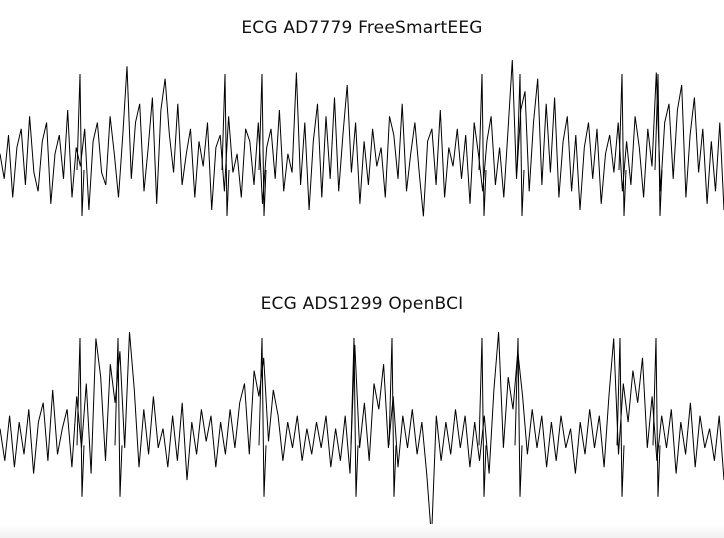  What do you see at coordinates (362, 531) in the screenshot?
I see `bottom-shade` at bounding box center [362, 531].